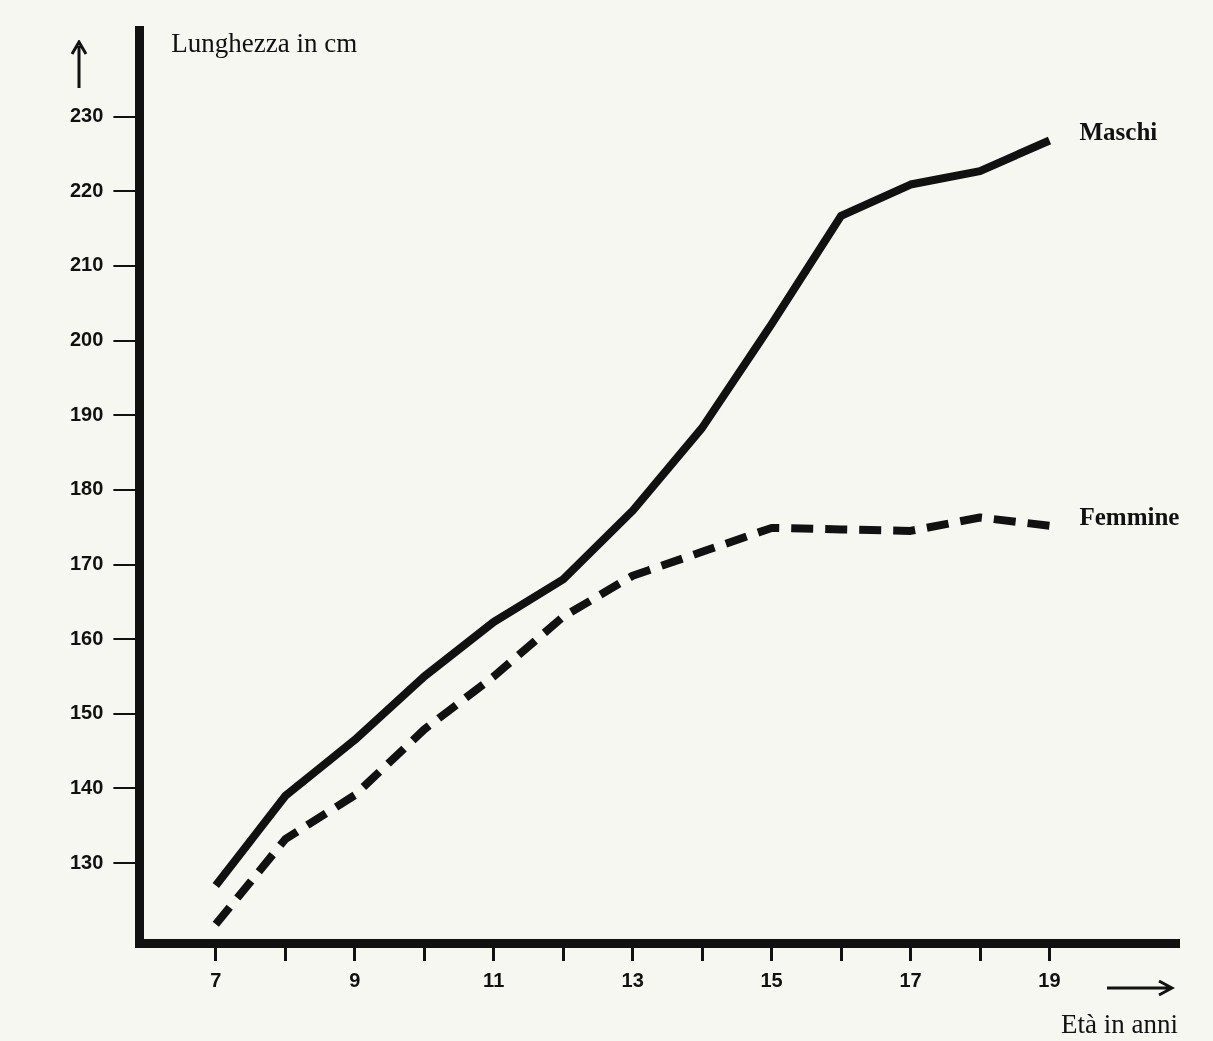 This screenshot has height=1041, width=1213. Describe the element at coordinates (1129, 517) in the screenshot. I see `series-label: Femmine` at that location.